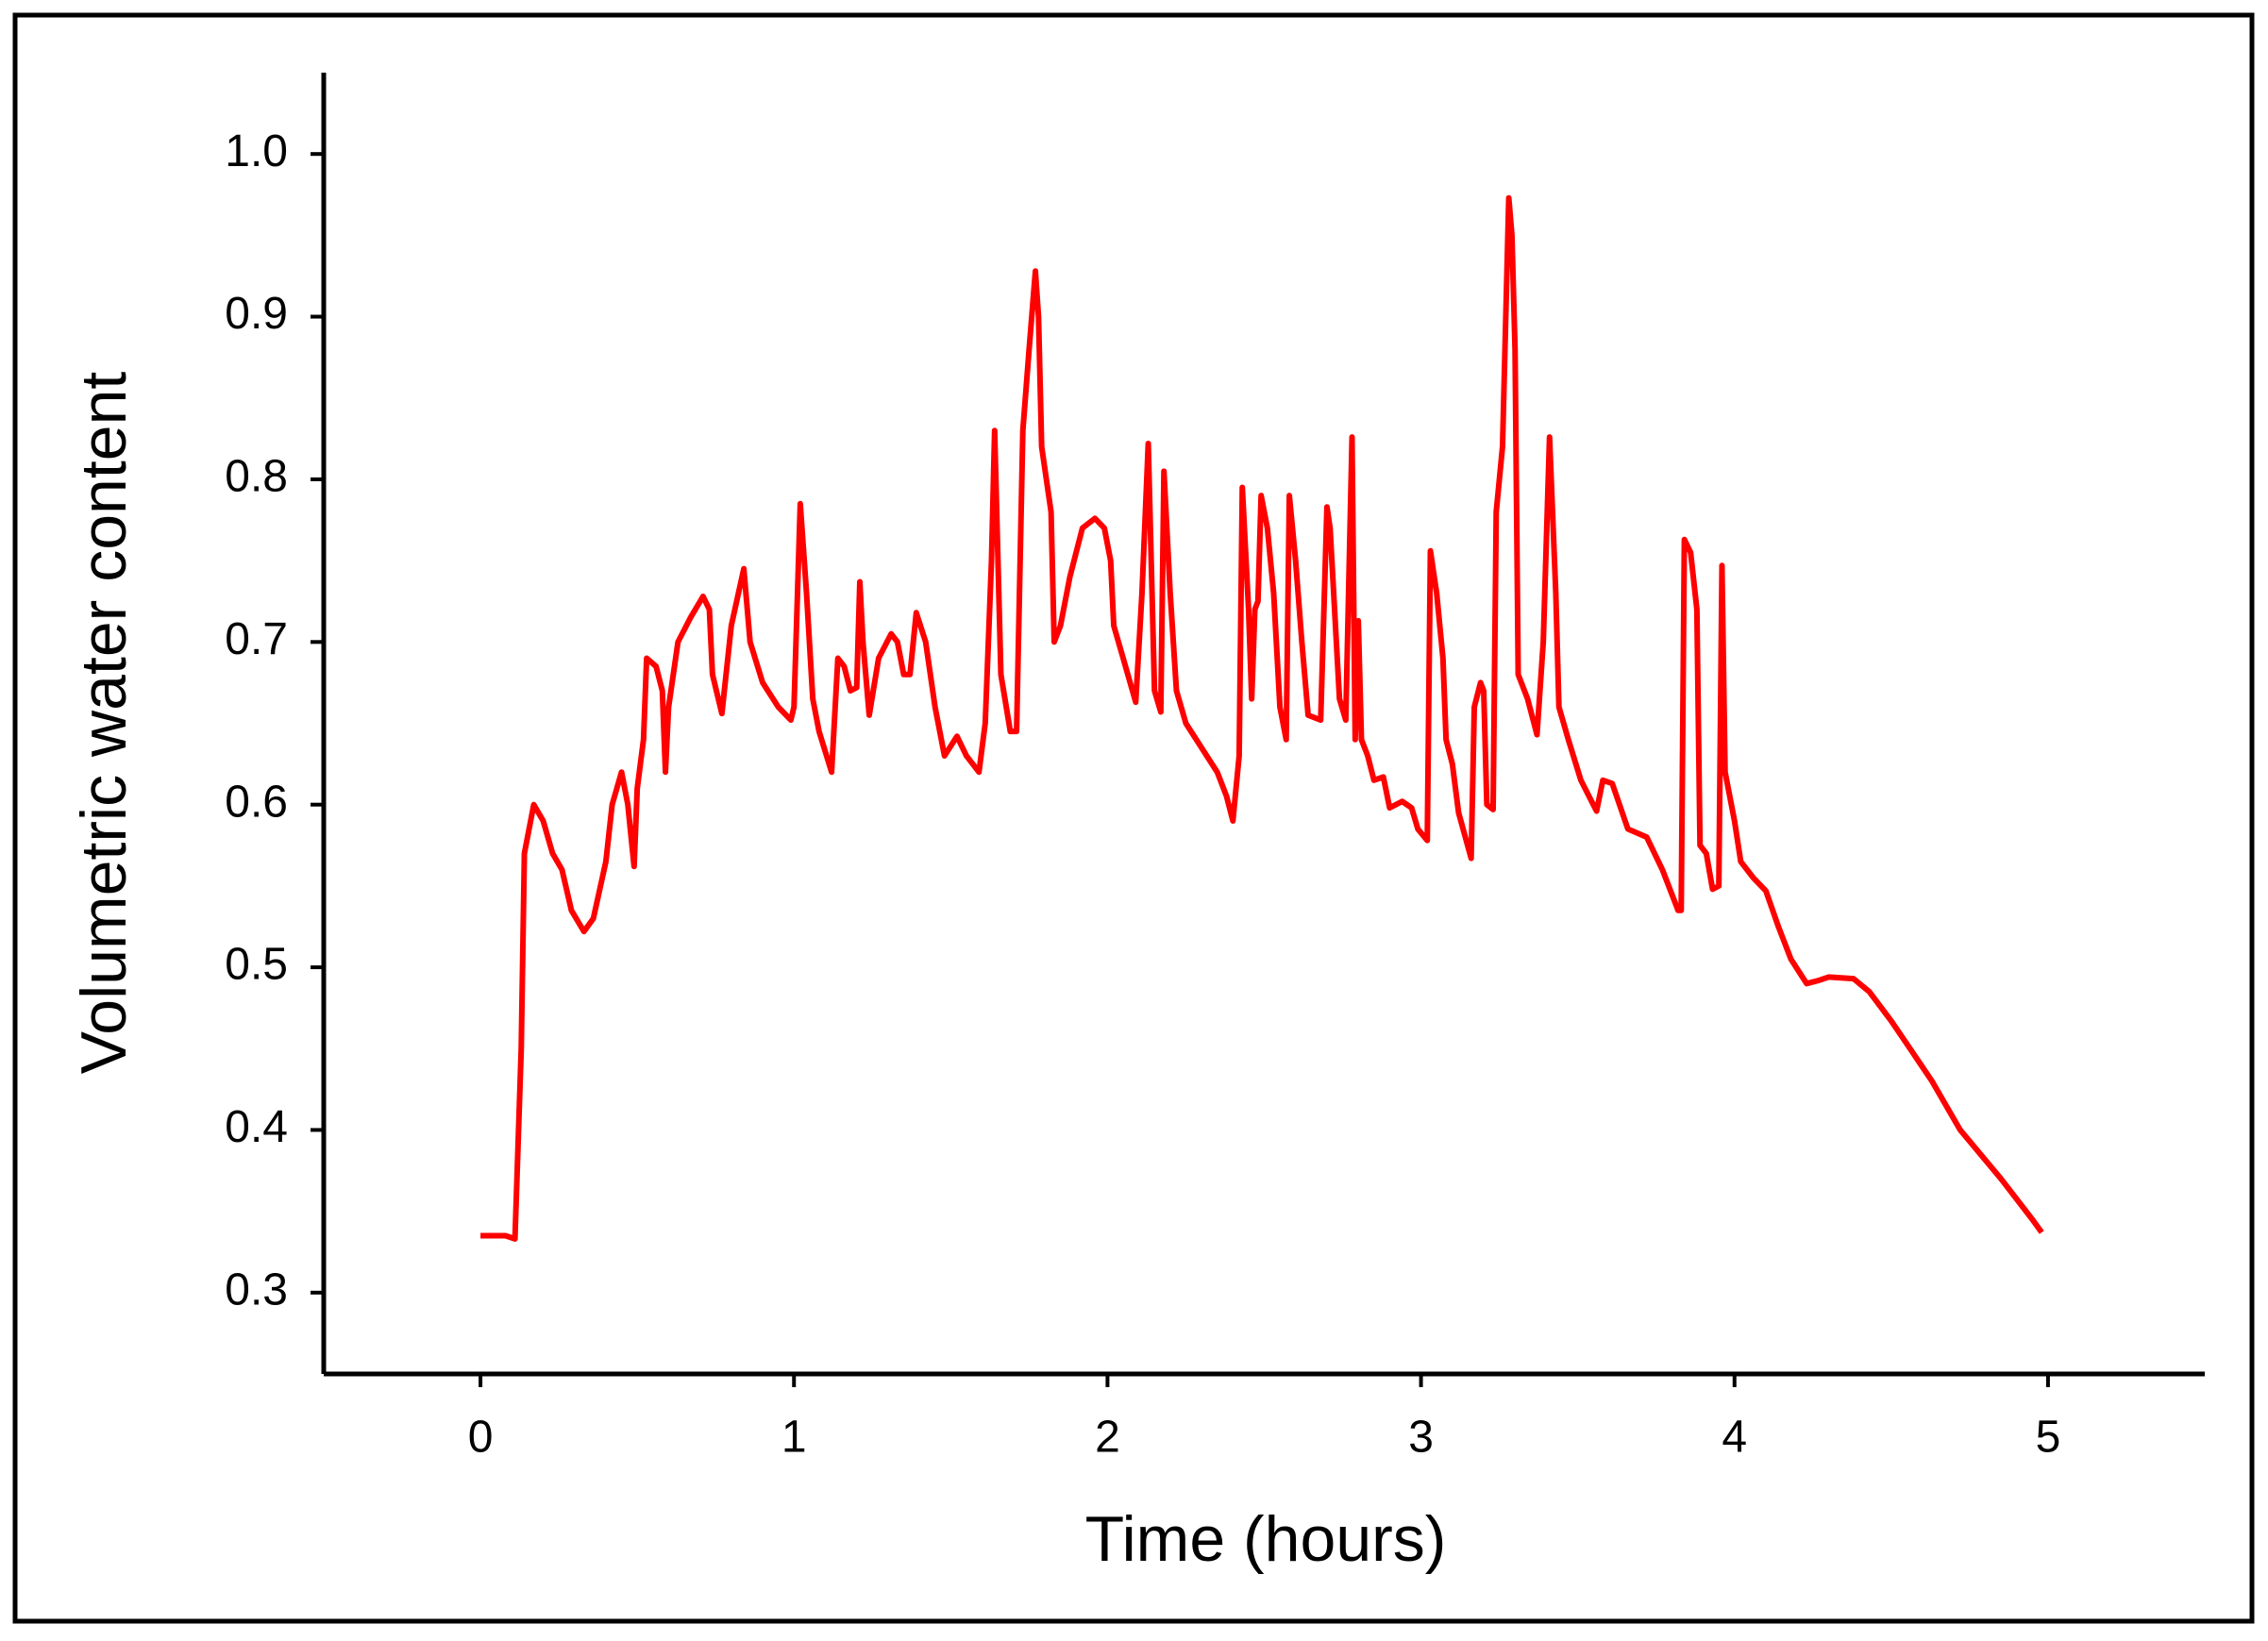 The image size is (2268, 1641). I want to click on y-axis-label: Volumetric water content, so click(104, 723).